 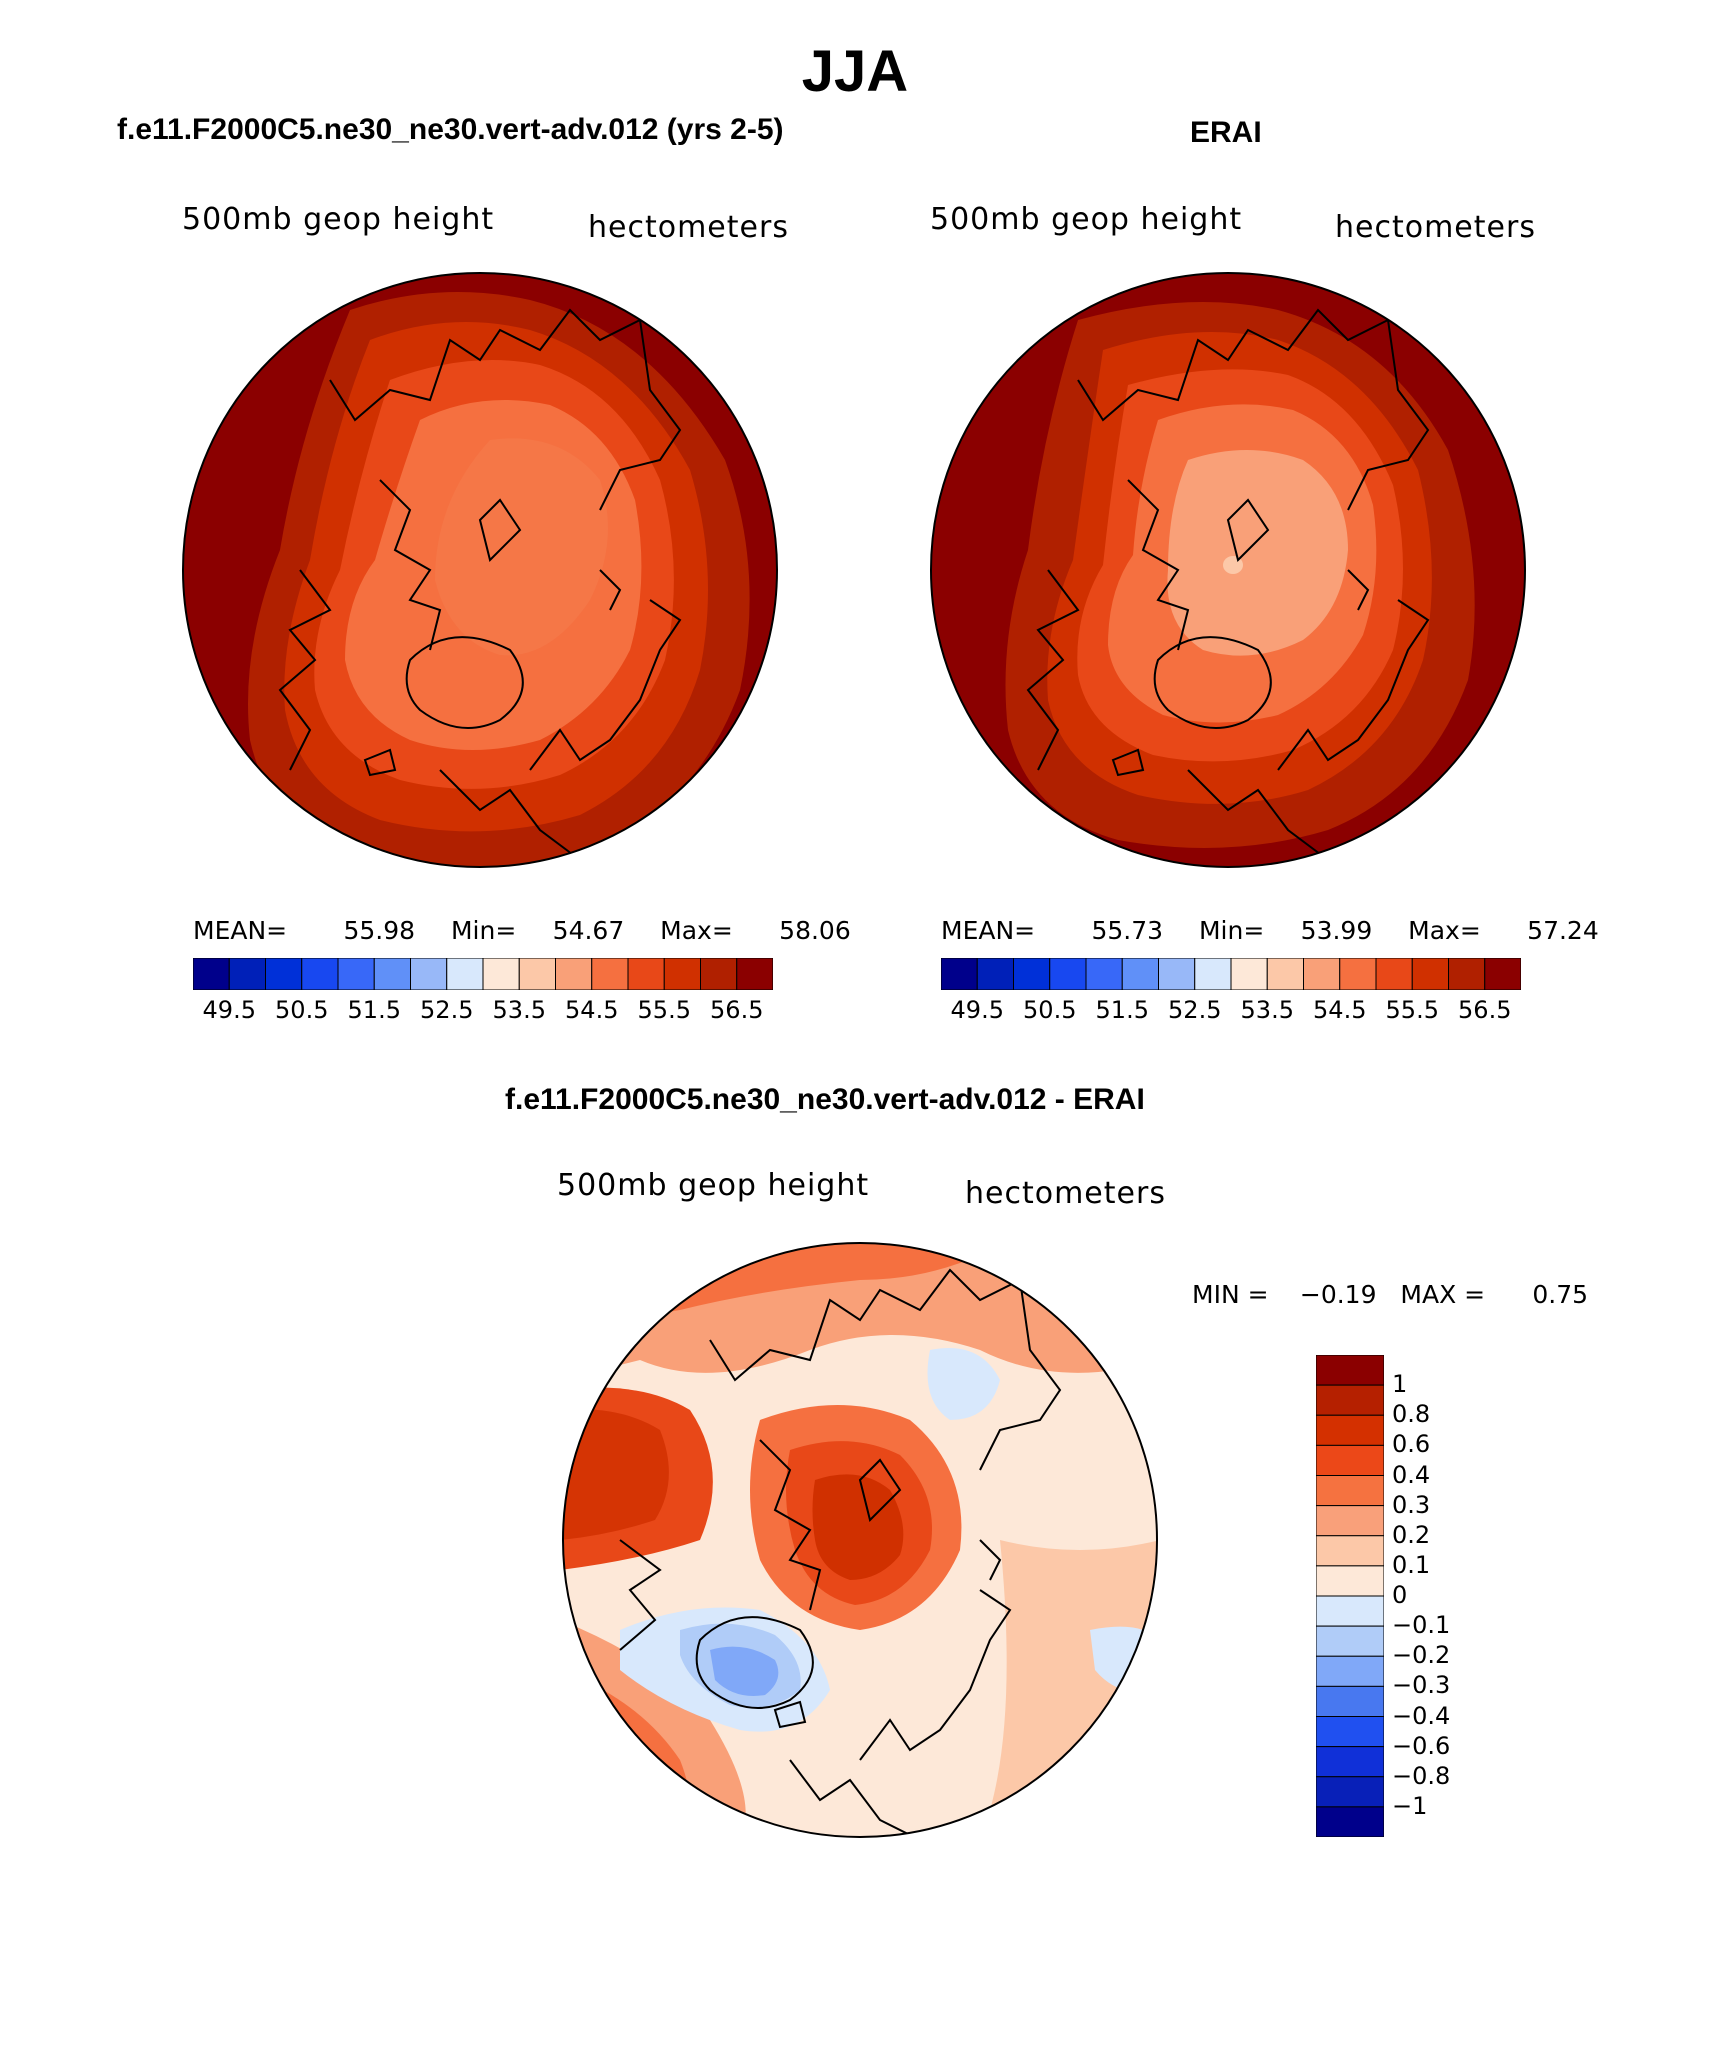 What do you see at coordinates (1560, 1294) in the screenshot?
I see `max-value: 0.75` at bounding box center [1560, 1294].